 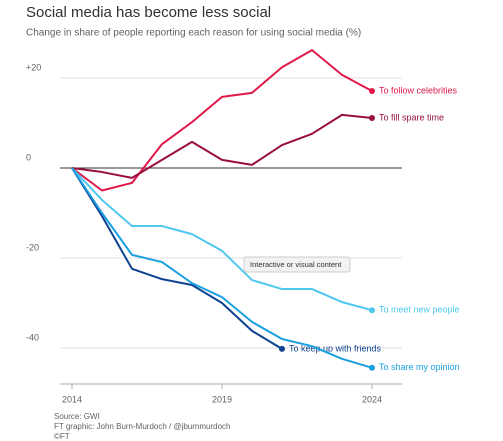 I want to click on series-label: To follow celebrities, so click(x=418, y=90).